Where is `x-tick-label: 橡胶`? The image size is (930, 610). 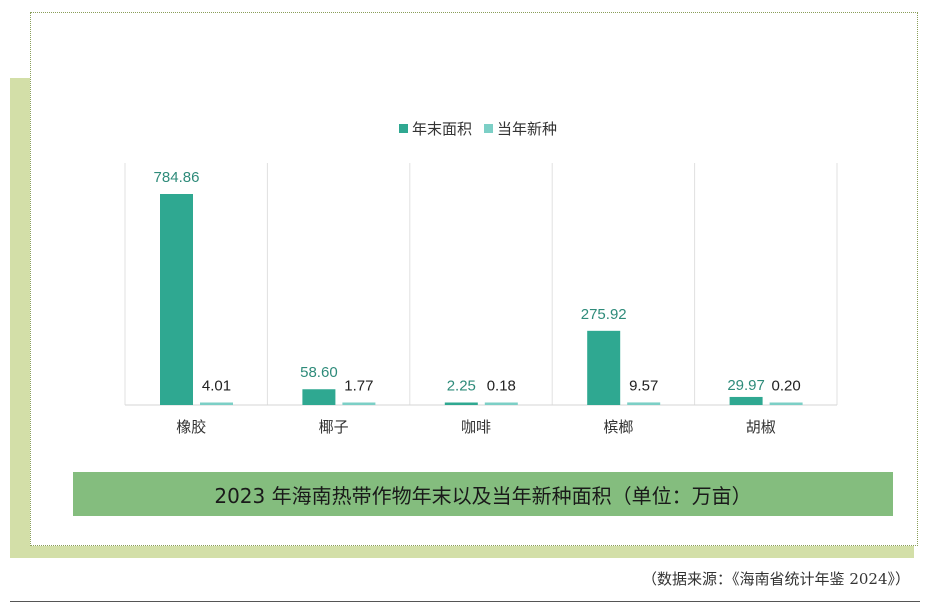
x-tick-label: 橡胶 is located at coordinates (191, 427).